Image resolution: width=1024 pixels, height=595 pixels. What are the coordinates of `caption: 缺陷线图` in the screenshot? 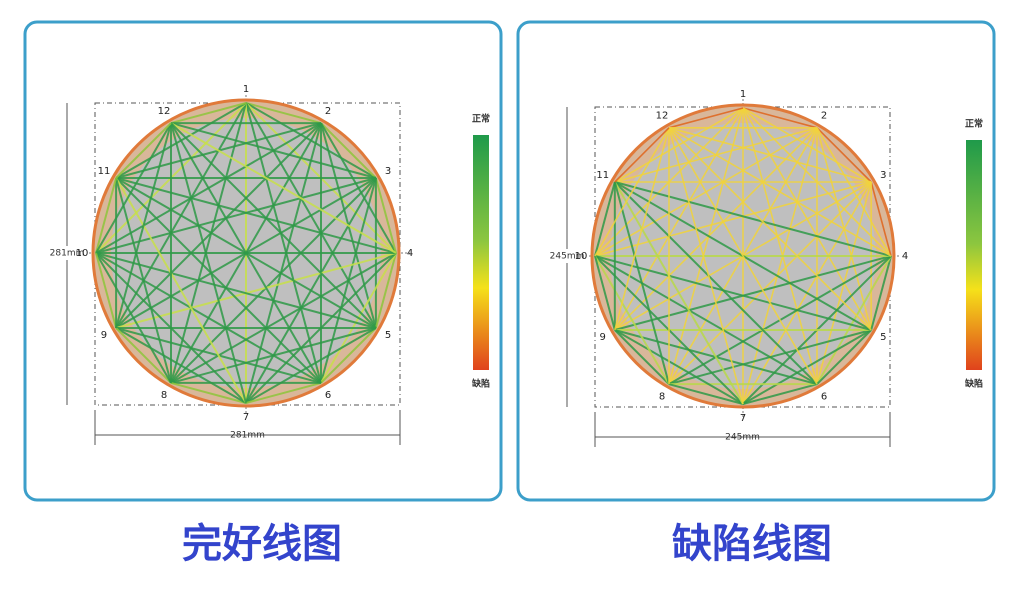 It's located at (752, 544).